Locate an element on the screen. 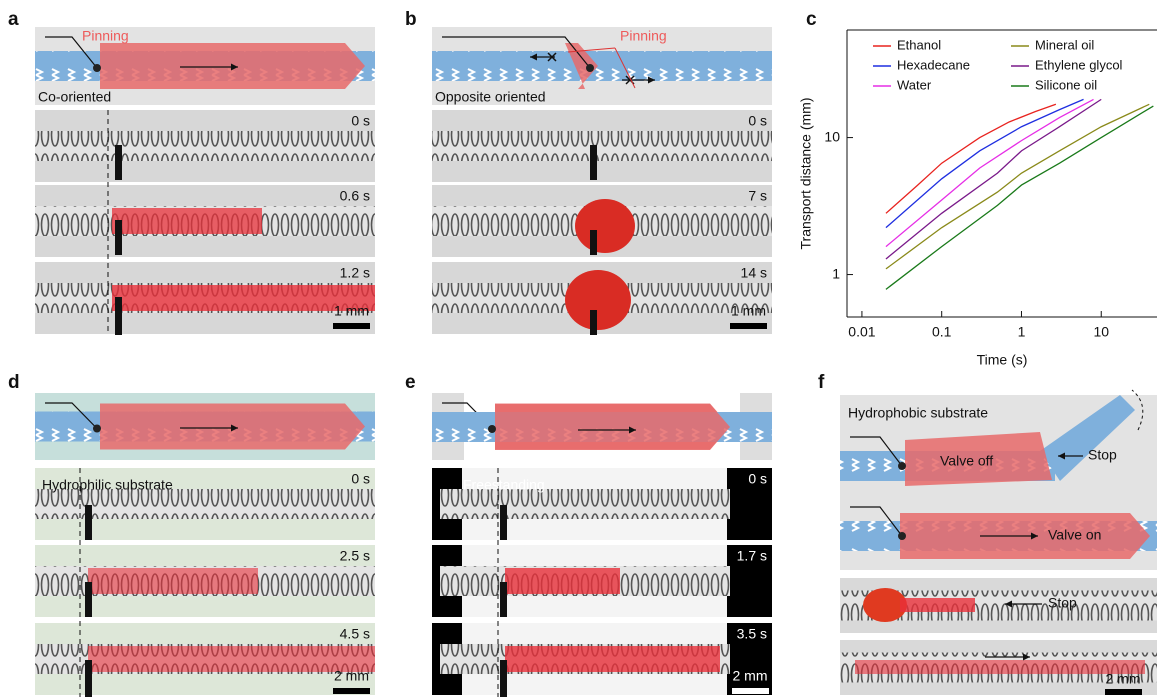 The image size is (1164, 697). time-label: 3.5 s is located at coordinates (752, 634).